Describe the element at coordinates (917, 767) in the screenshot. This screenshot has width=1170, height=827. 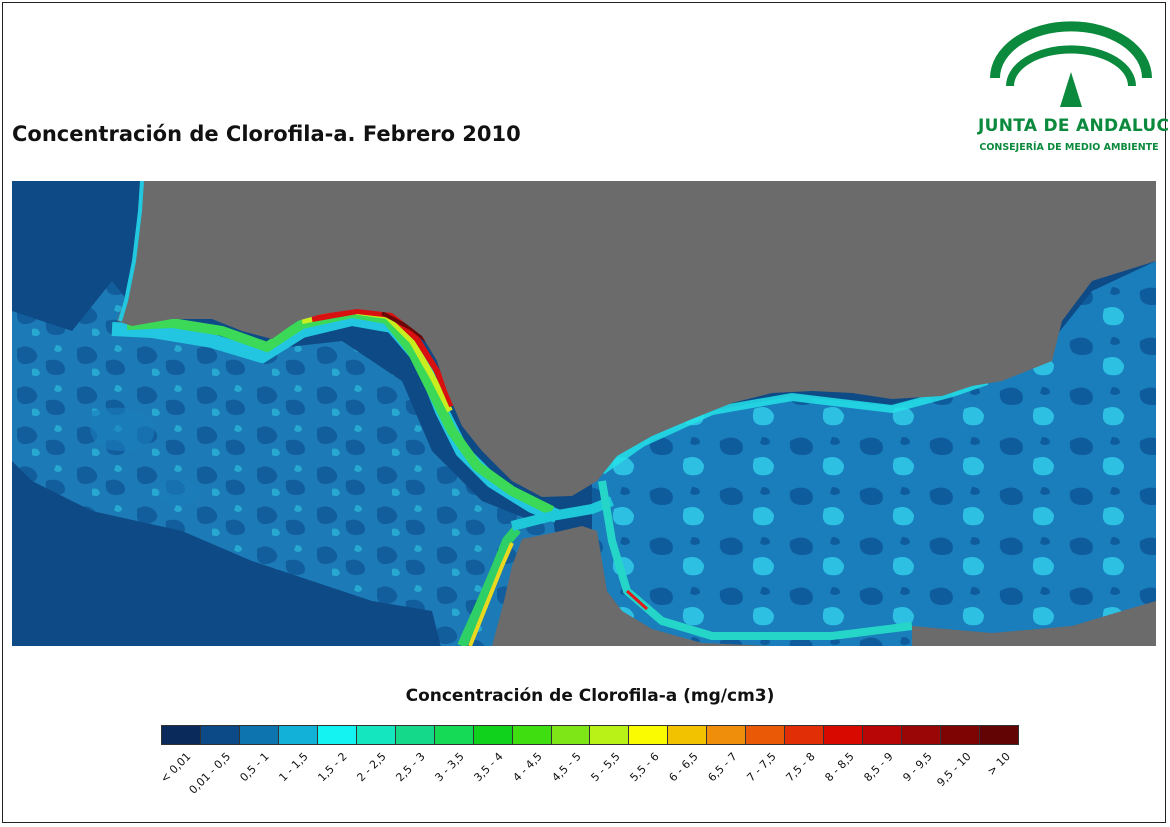
I see `legend-label-text: 9 - 9,5` at that location.